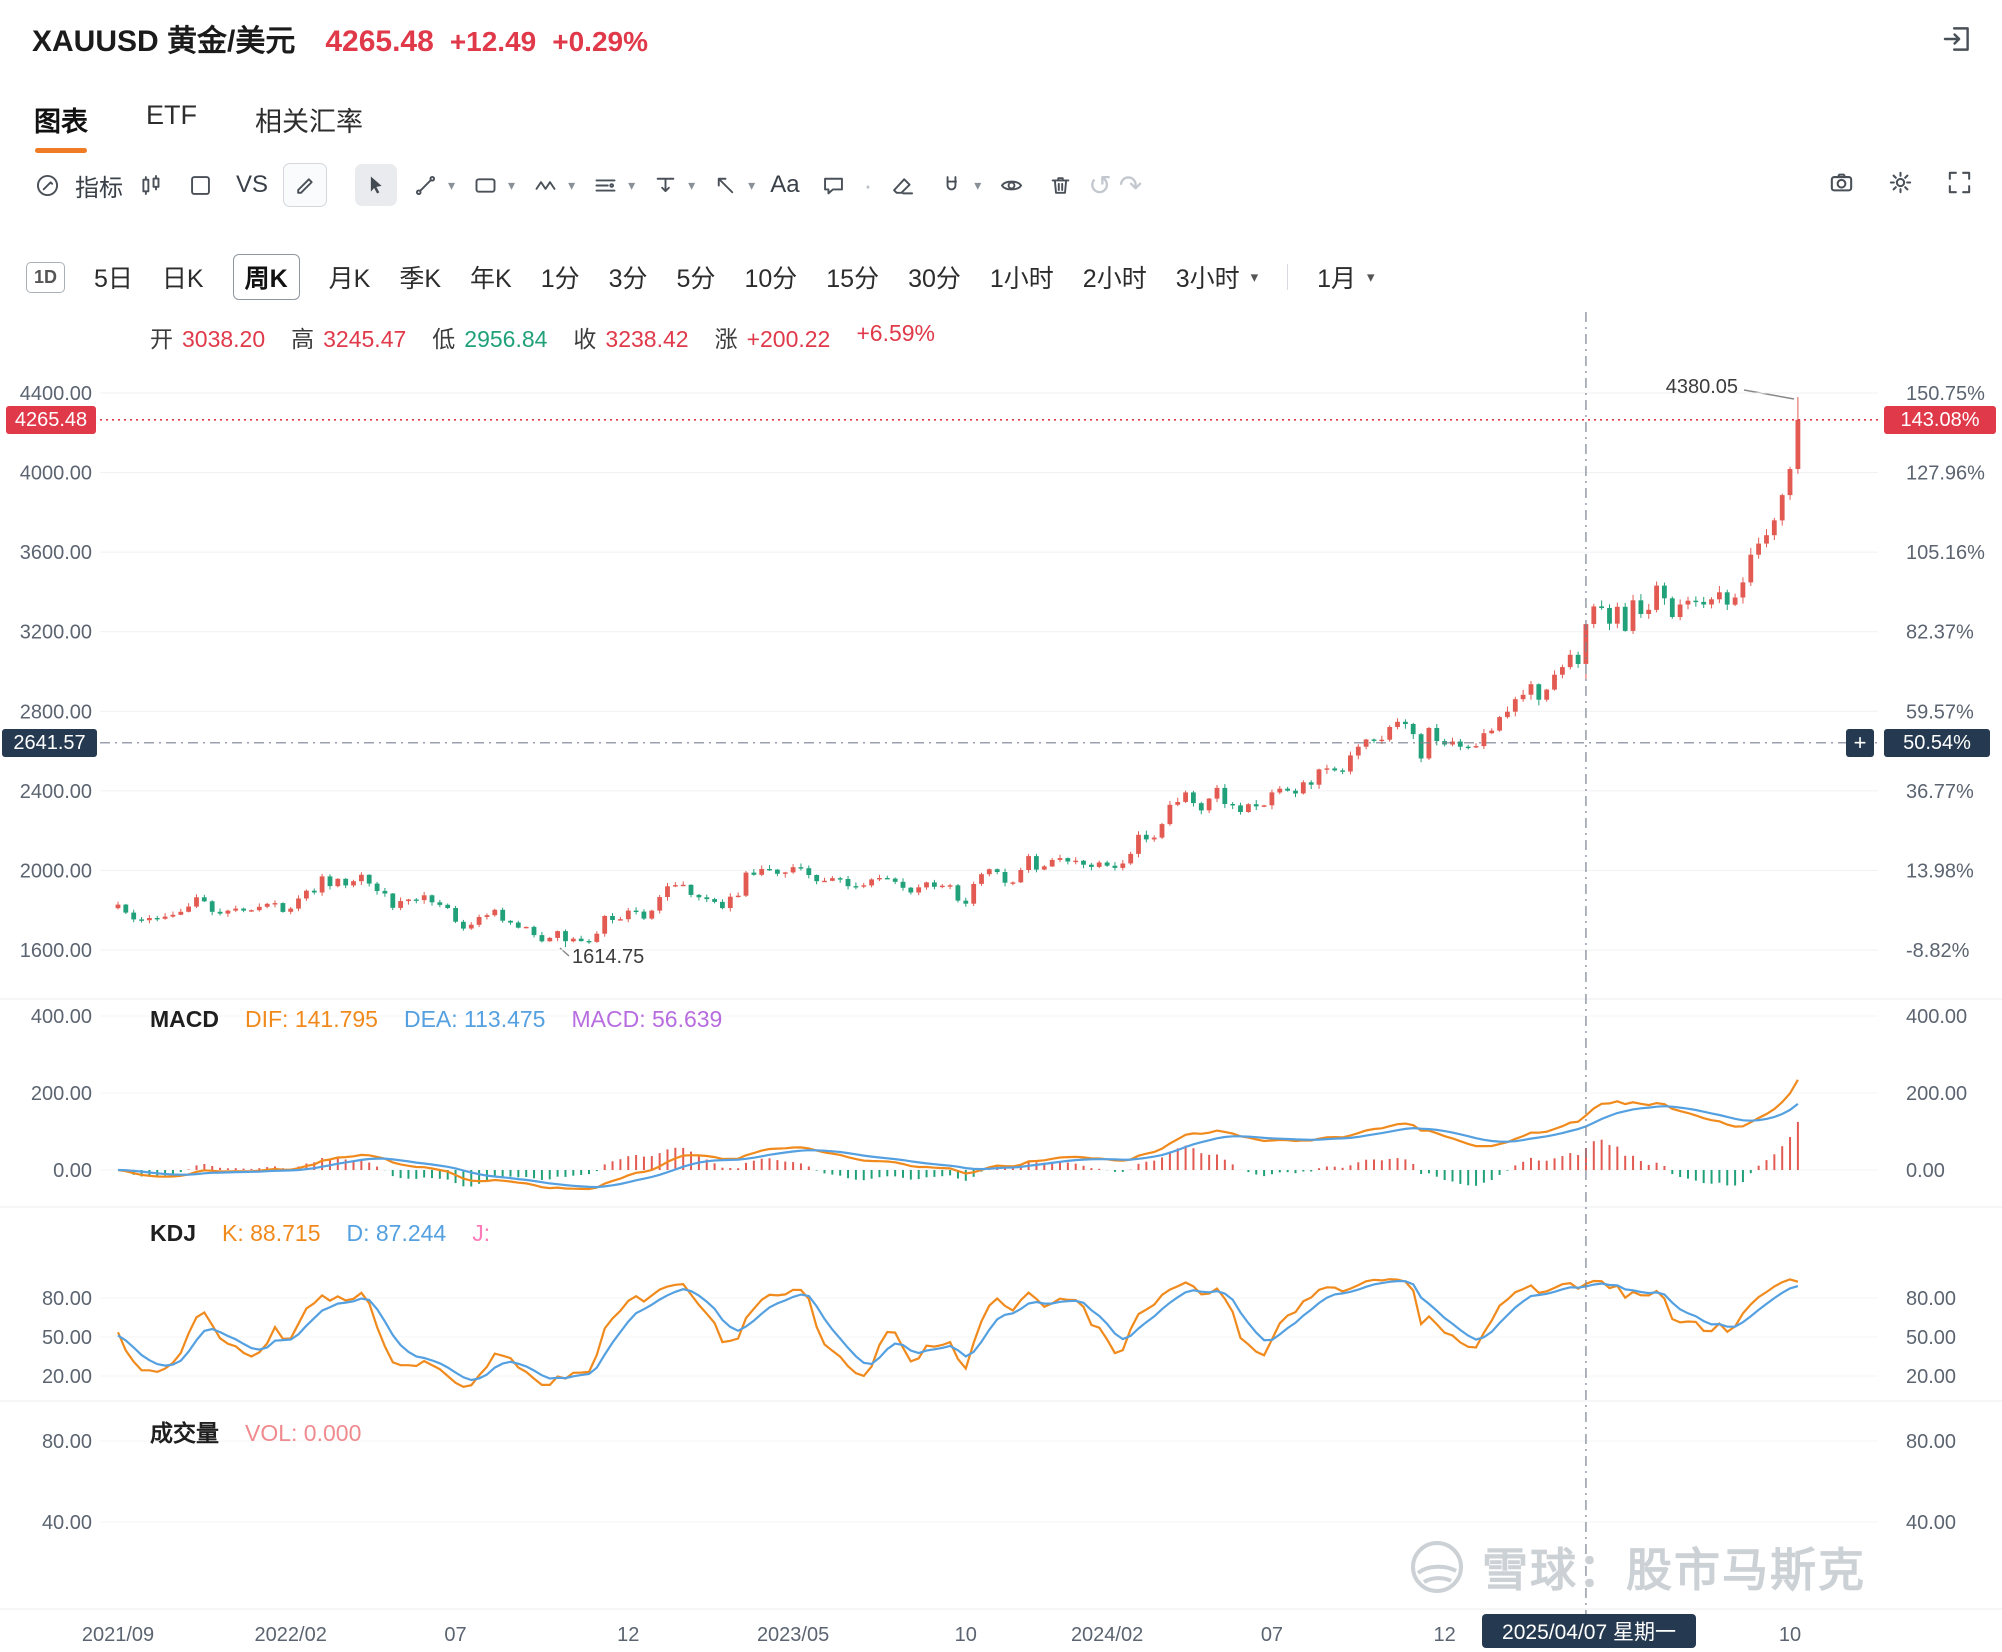 The width and height of the screenshot is (2002, 1652). What do you see at coordinates (151, 185) in the screenshot?
I see `candlestick-style-button` at bounding box center [151, 185].